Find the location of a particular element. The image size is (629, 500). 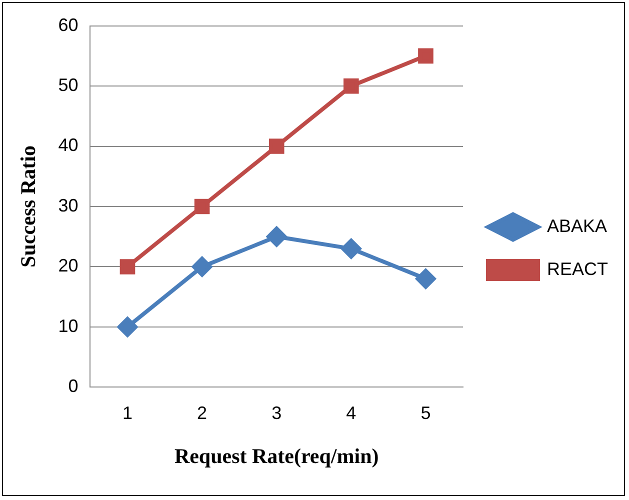

y-axis-title: Success Ratio is located at coordinates (28, 207).